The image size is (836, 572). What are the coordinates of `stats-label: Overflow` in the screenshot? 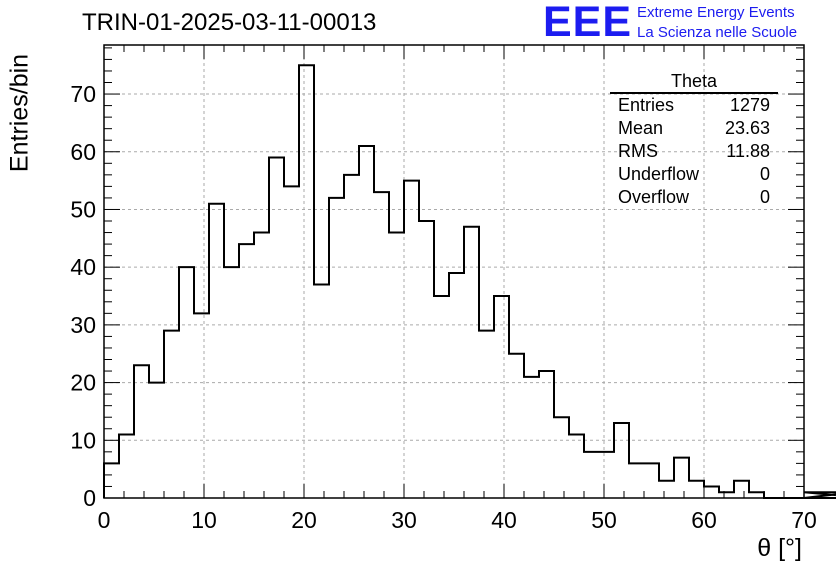 It's located at (654, 197).